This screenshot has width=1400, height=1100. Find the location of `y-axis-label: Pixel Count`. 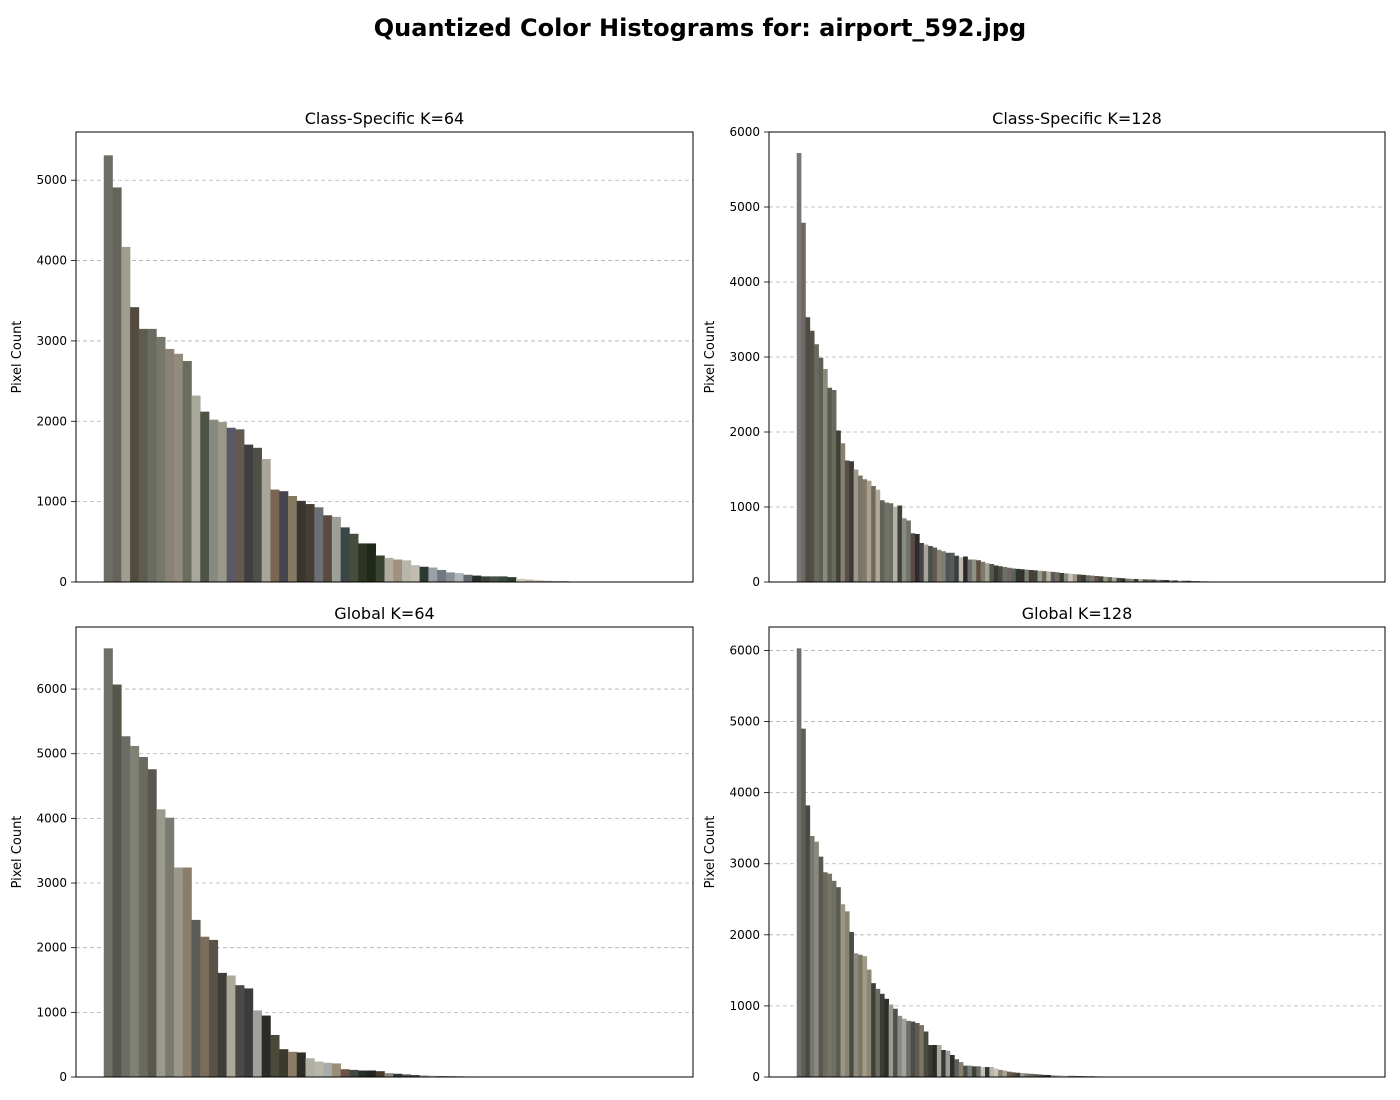

y-axis-label: Pixel Count is located at coordinates (710, 357).